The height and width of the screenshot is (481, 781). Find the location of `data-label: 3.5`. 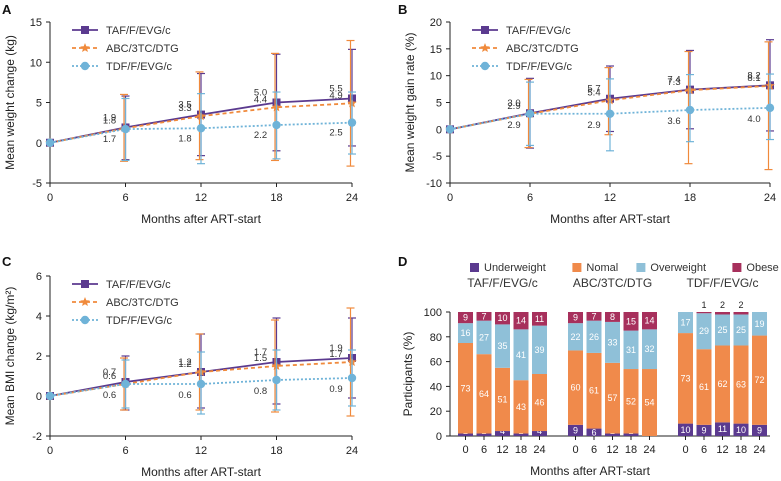

data-label: 3.5 is located at coordinates (184, 105).